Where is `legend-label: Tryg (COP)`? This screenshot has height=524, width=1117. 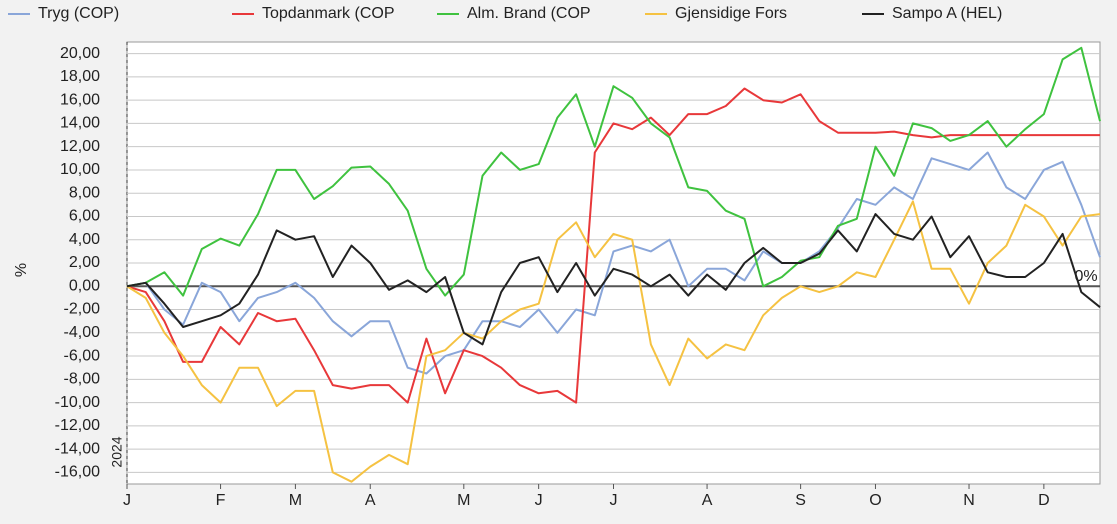
legend-label: Tryg (COP) is located at coordinates (78, 13).